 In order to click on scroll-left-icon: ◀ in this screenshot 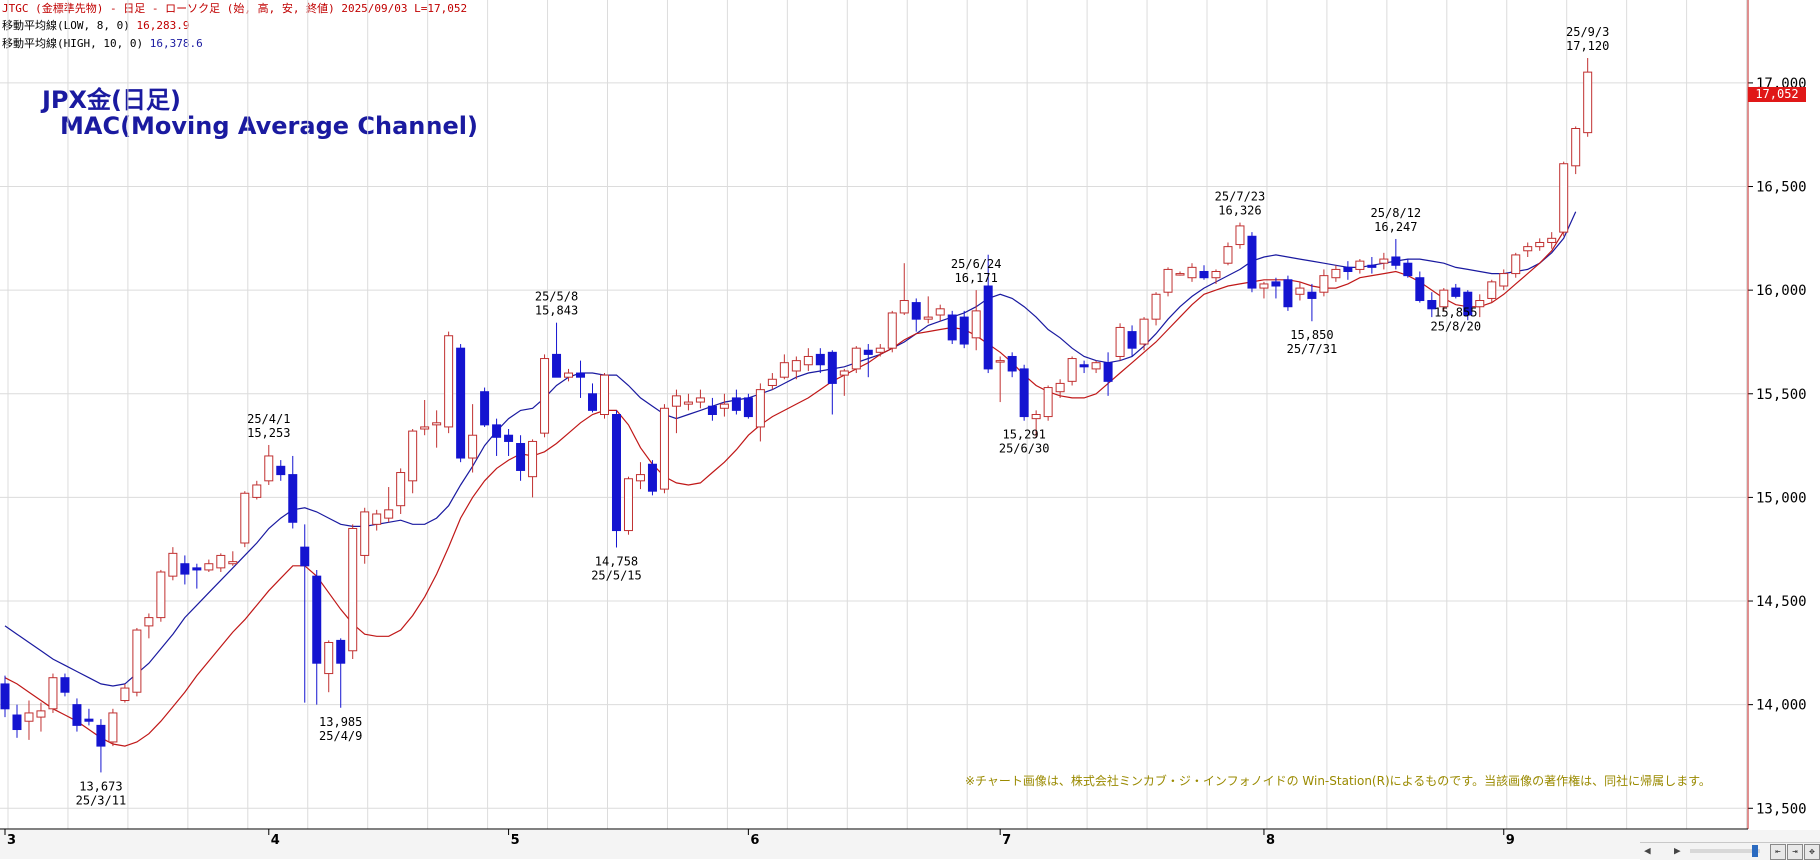, I will do `click(1647, 850)`.